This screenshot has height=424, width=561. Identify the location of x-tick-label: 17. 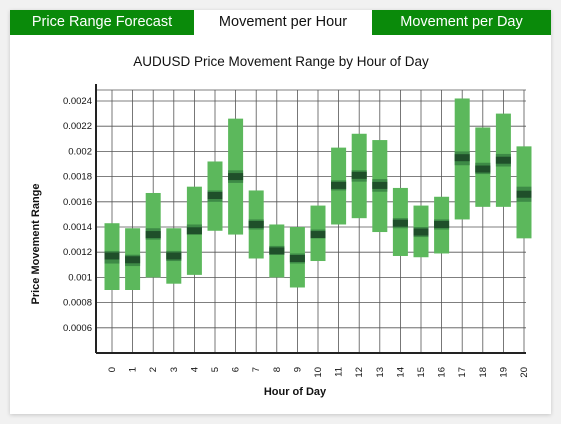
(462, 372).